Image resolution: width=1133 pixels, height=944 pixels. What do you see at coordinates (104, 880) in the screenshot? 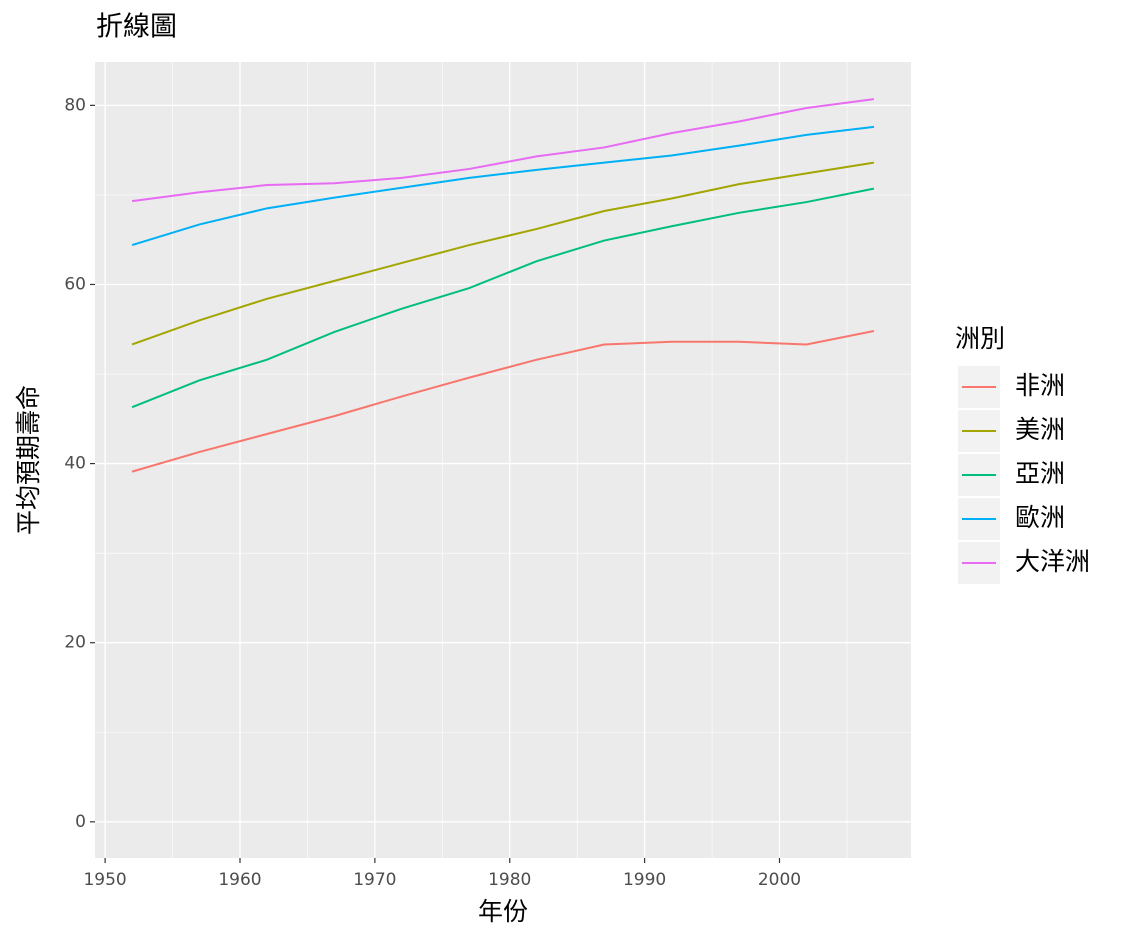
I see `x-tick-label: 1950` at bounding box center [104, 880].